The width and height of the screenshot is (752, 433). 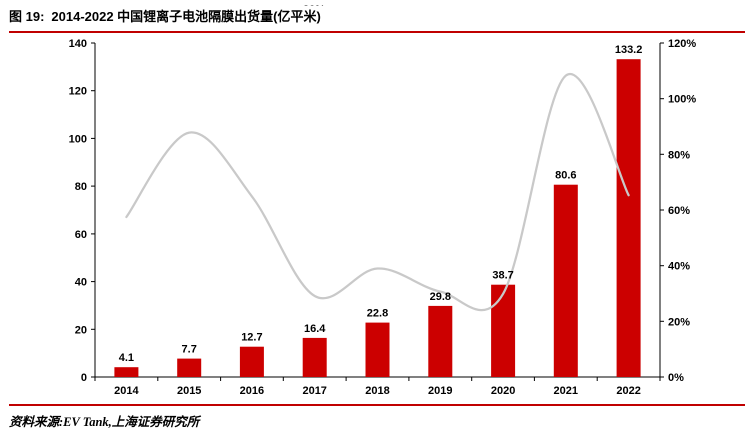 What do you see at coordinates (565, 280) in the screenshot?
I see `bar-2021` at bounding box center [565, 280].